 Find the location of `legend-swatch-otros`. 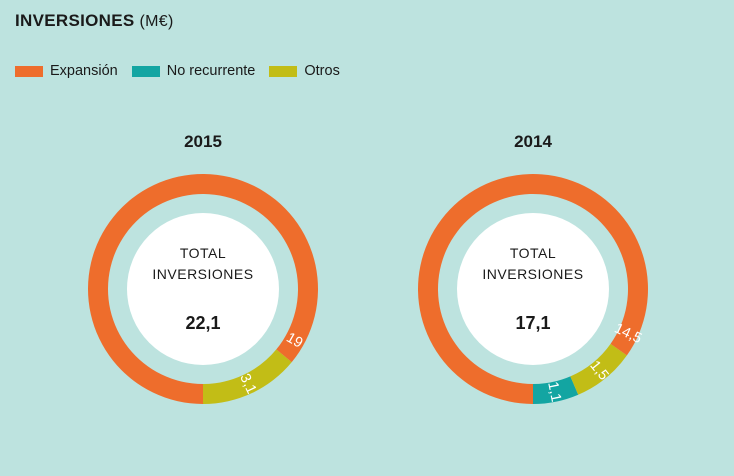

legend-swatch-otros is located at coordinates (283, 71).